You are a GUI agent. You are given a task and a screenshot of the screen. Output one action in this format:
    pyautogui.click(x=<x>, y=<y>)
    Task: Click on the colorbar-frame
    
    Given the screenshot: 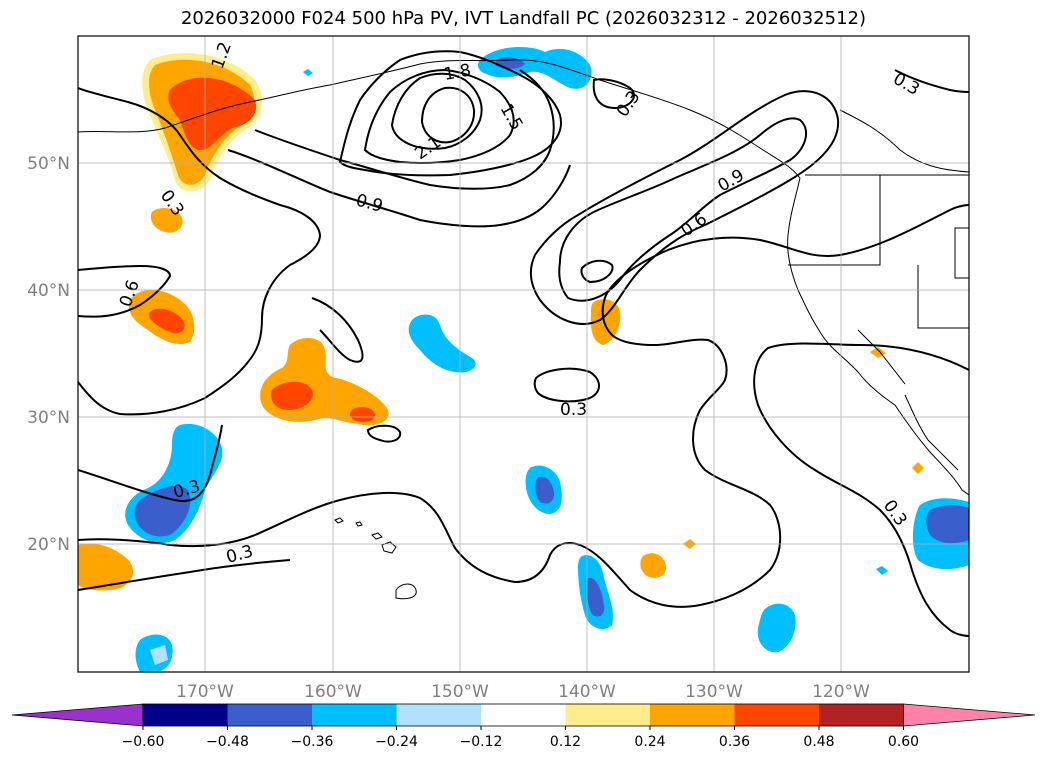 What is the action you would take?
    pyautogui.click(x=523, y=715)
    